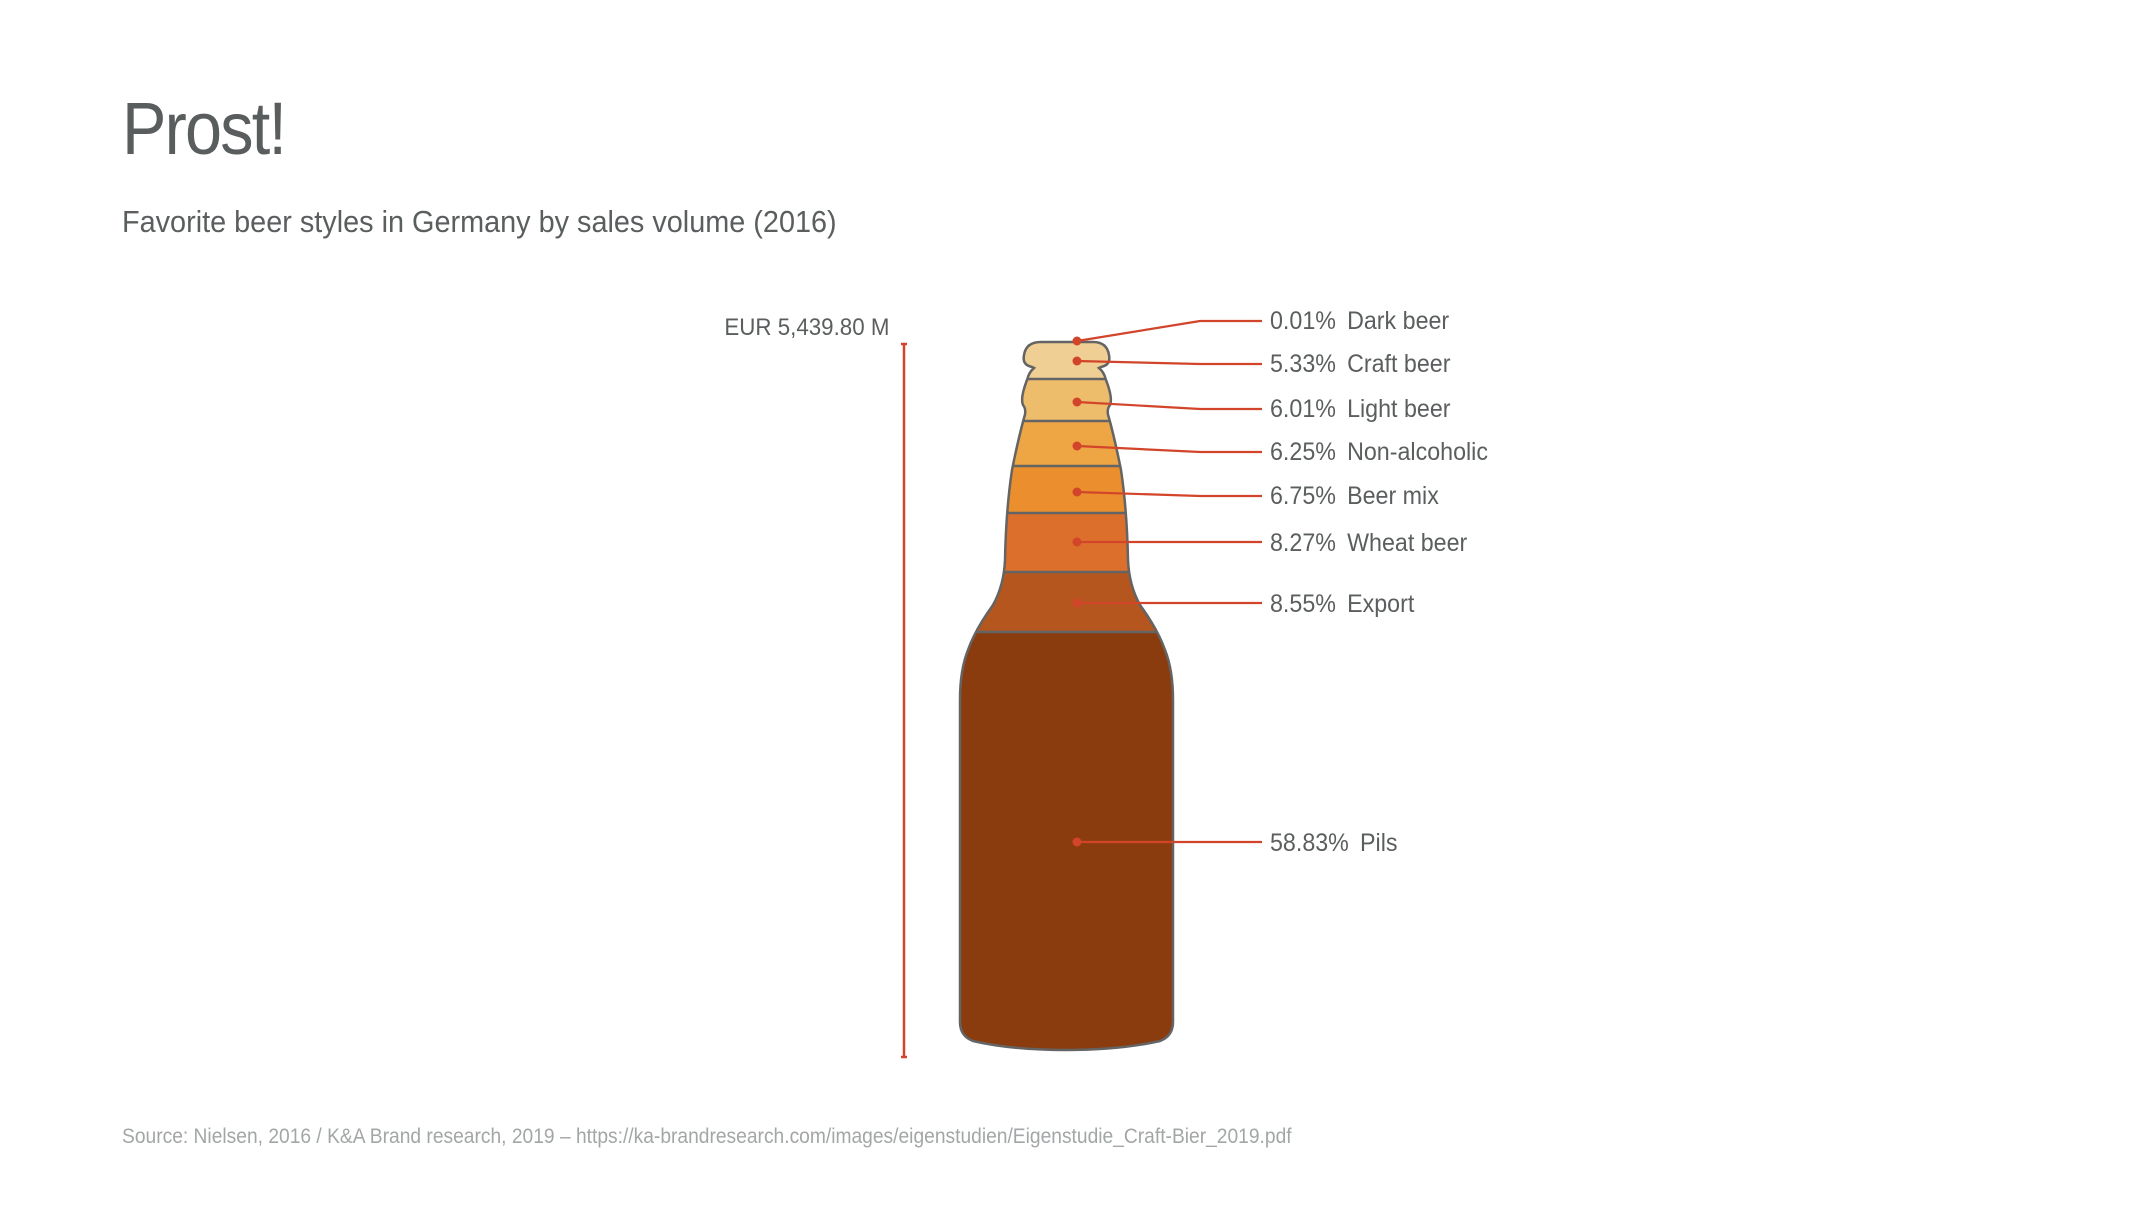  What do you see at coordinates (204, 128) in the screenshot?
I see `page-title: Prost!` at bounding box center [204, 128].